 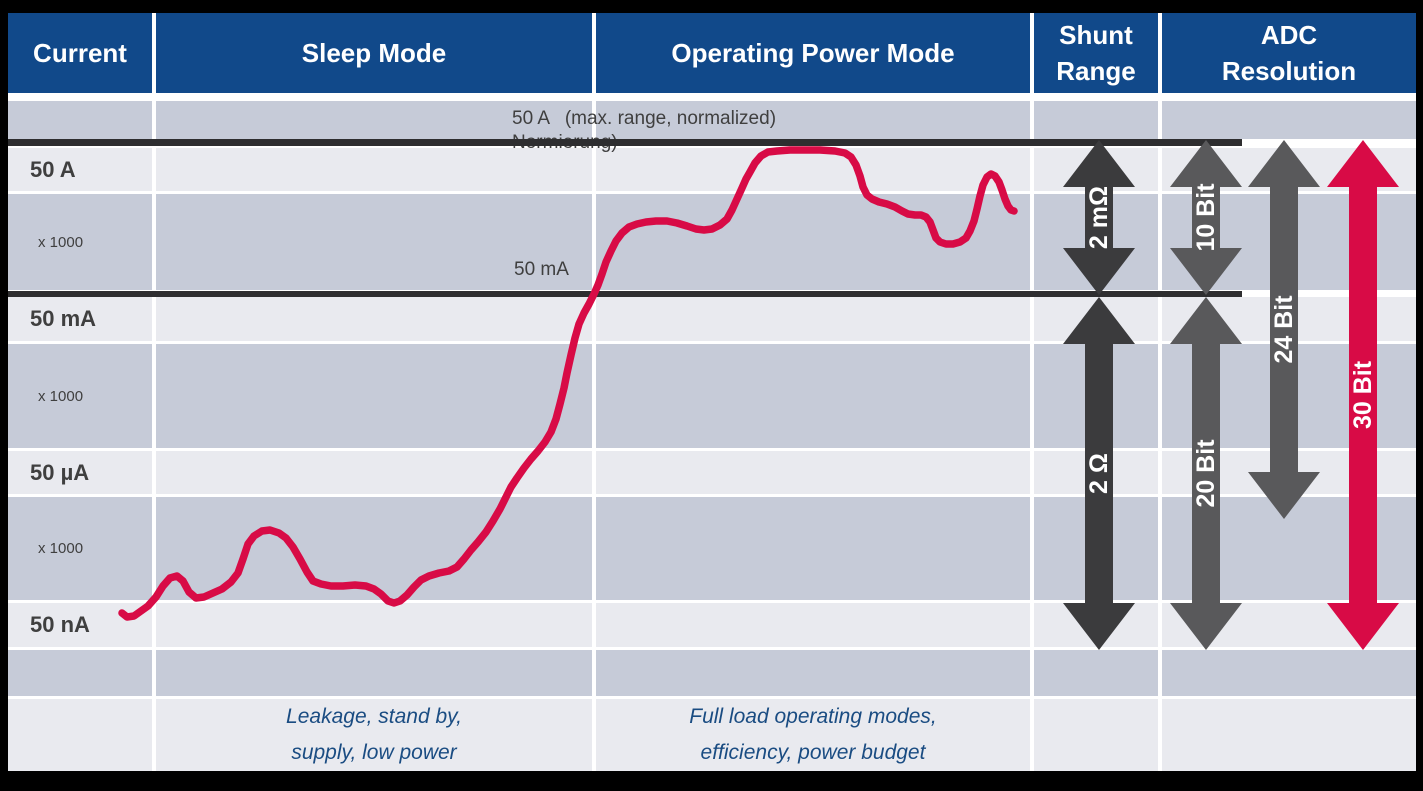 I want to click on header-shunt-range: Shunt Range, so click(x=1096, y=53).